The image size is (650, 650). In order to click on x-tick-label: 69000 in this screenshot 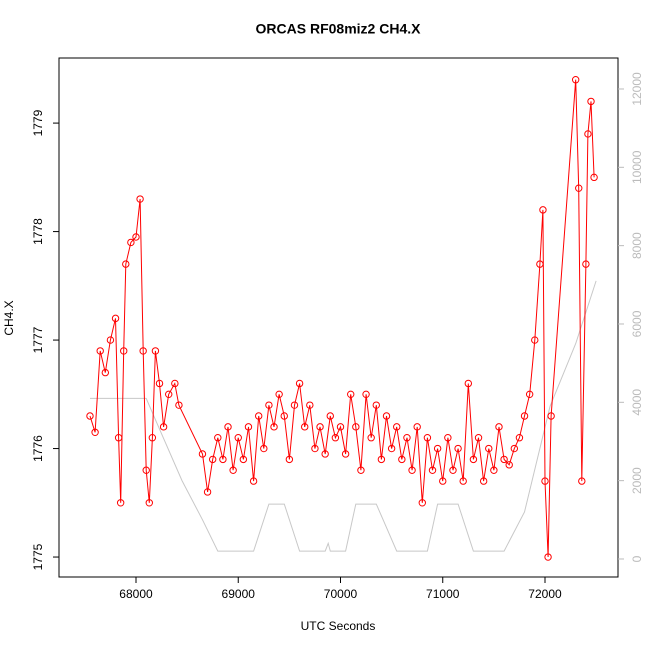, I will do `click(239, 594)`.